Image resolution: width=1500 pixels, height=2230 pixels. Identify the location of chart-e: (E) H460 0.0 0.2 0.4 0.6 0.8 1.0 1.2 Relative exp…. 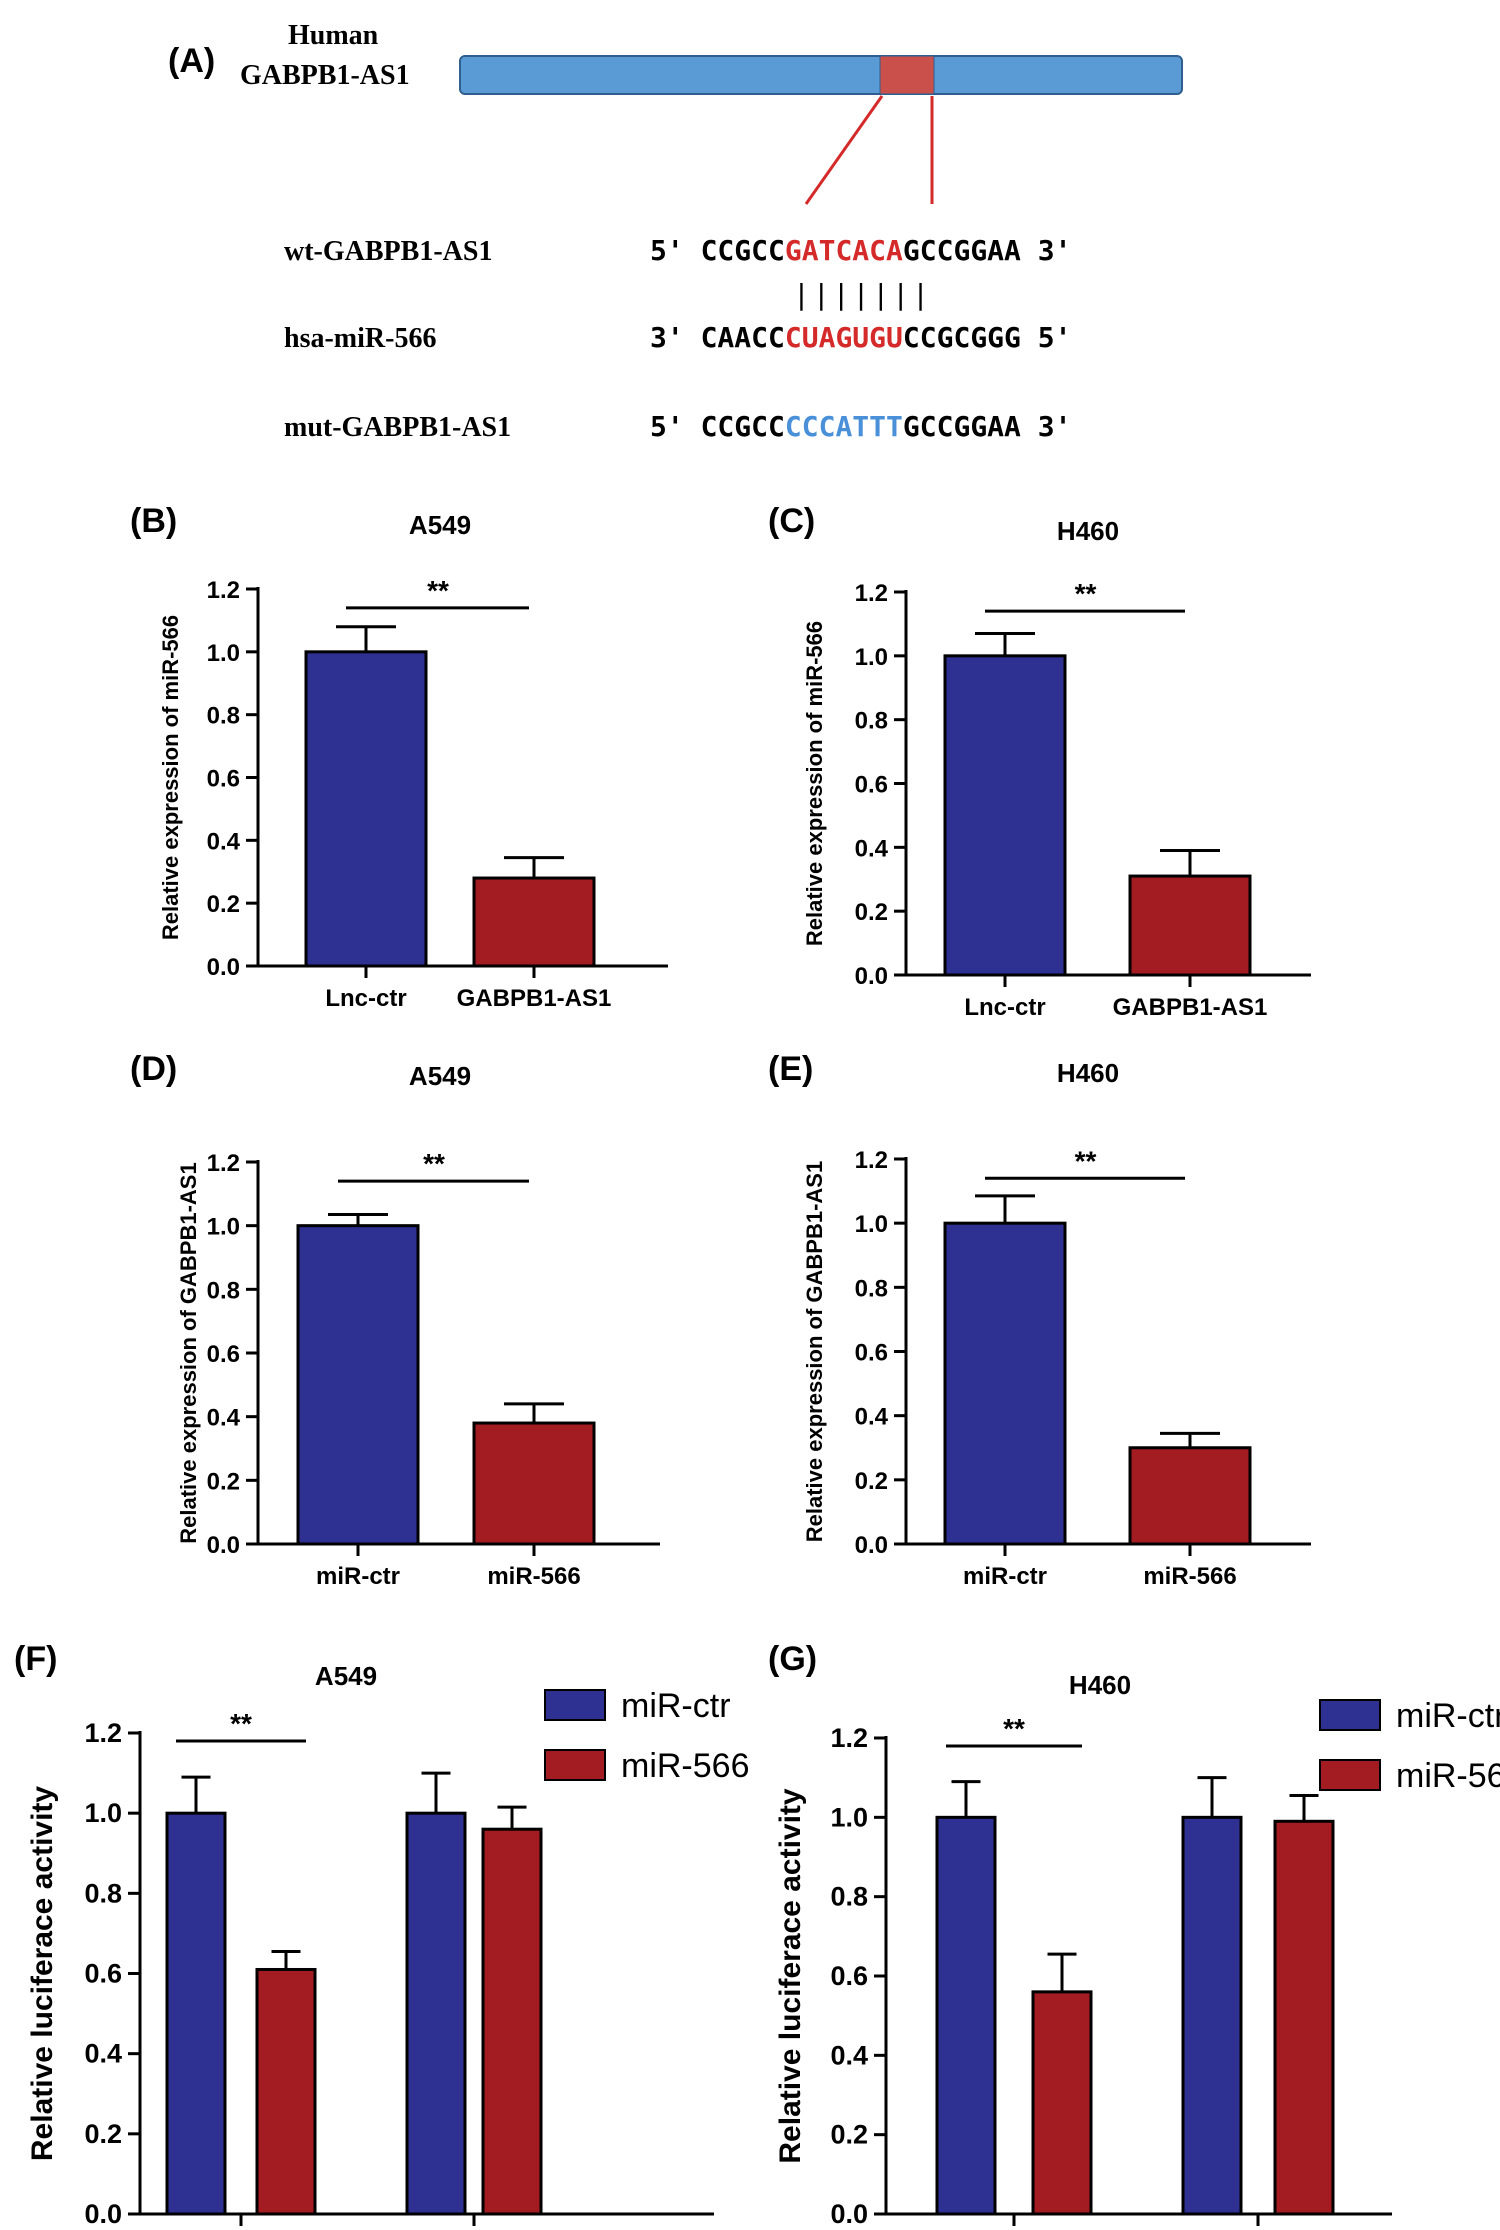
(1039, 1320).